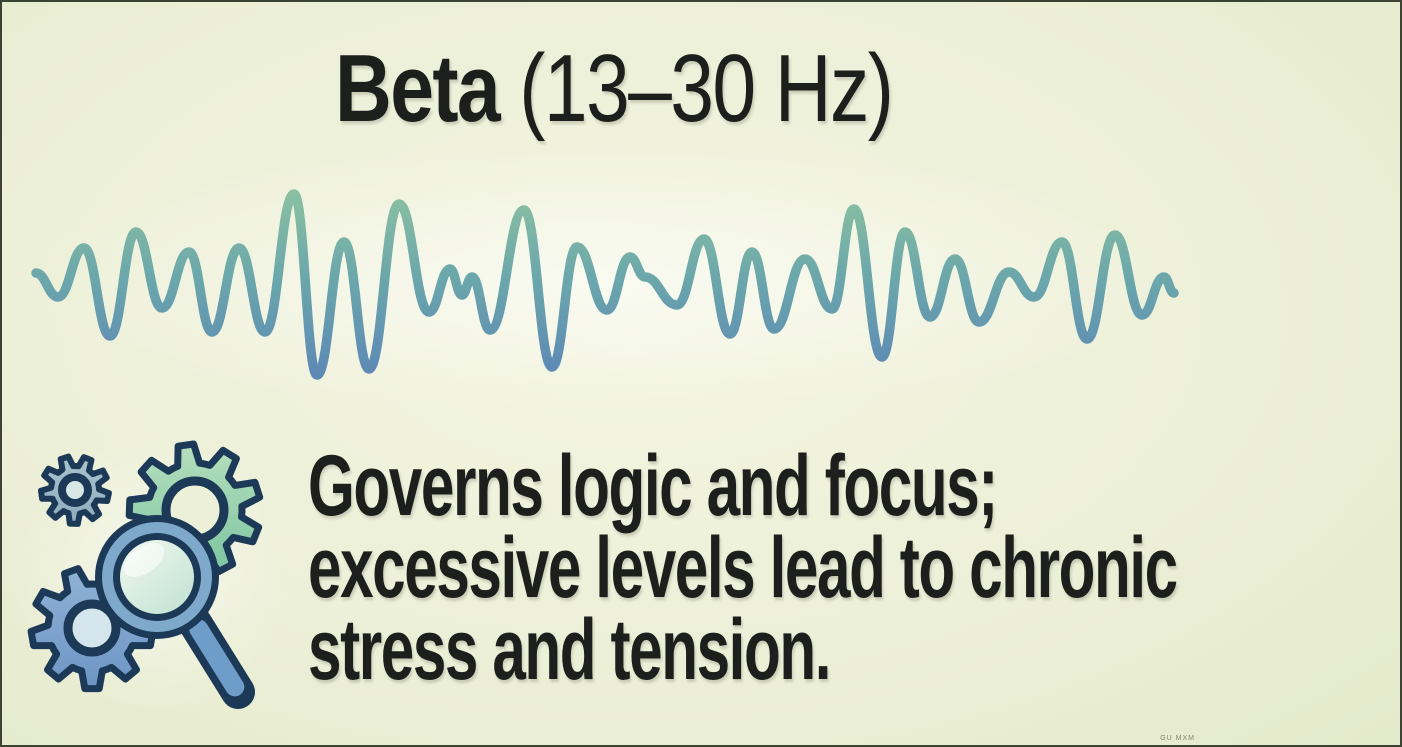 The image size is (1402, 747). Describe the element at coordinates (569, 650) in the screenshot. I see `description-line: stress and tension.` at that location.